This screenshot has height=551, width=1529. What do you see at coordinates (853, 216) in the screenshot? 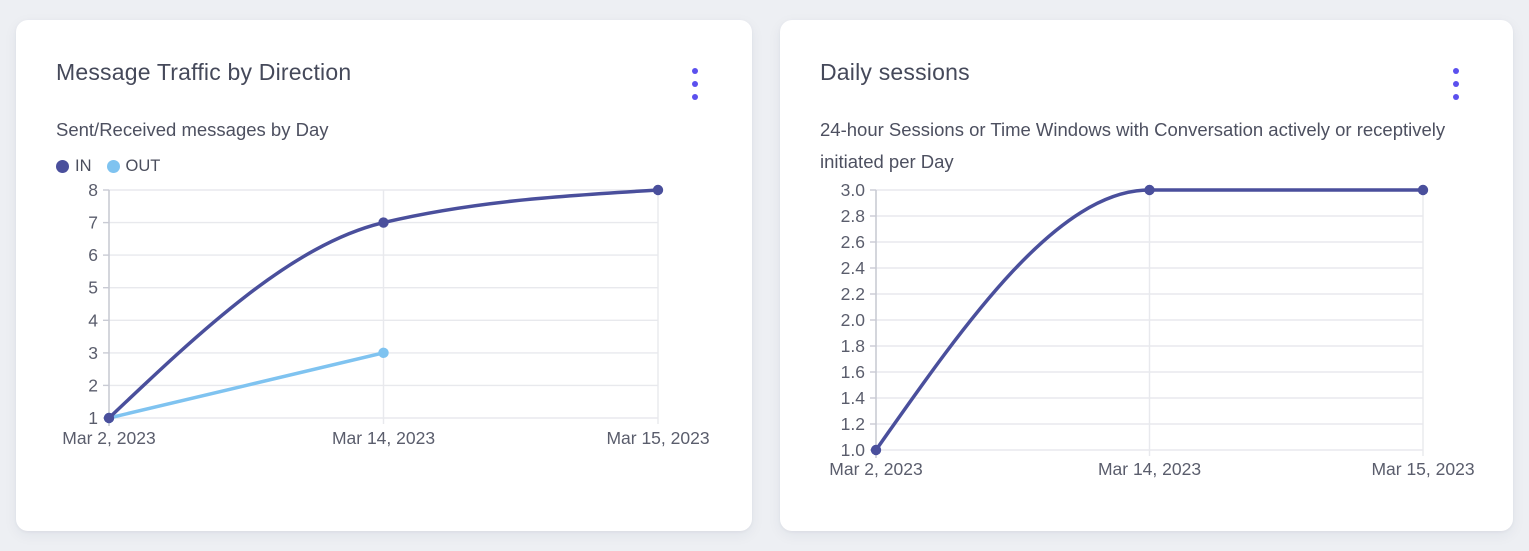
I see `svg-text: 2.8` at bounding box center [853, 216].